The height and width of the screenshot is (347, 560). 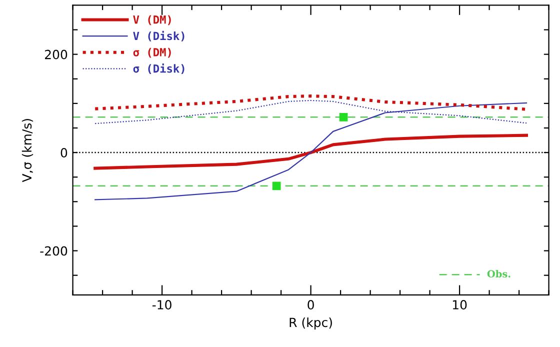 What do you see at coordinates (162, 305) in the screenshot?
I see `x-tick-label: -10` at bounding box center [162, 305].